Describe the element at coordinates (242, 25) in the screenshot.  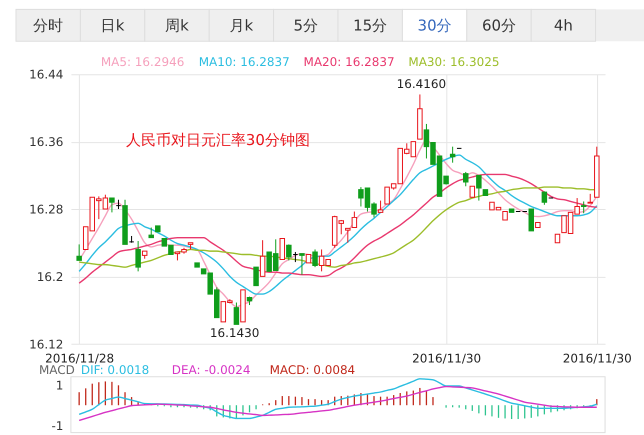
I see `category-label: 月k` at that location.